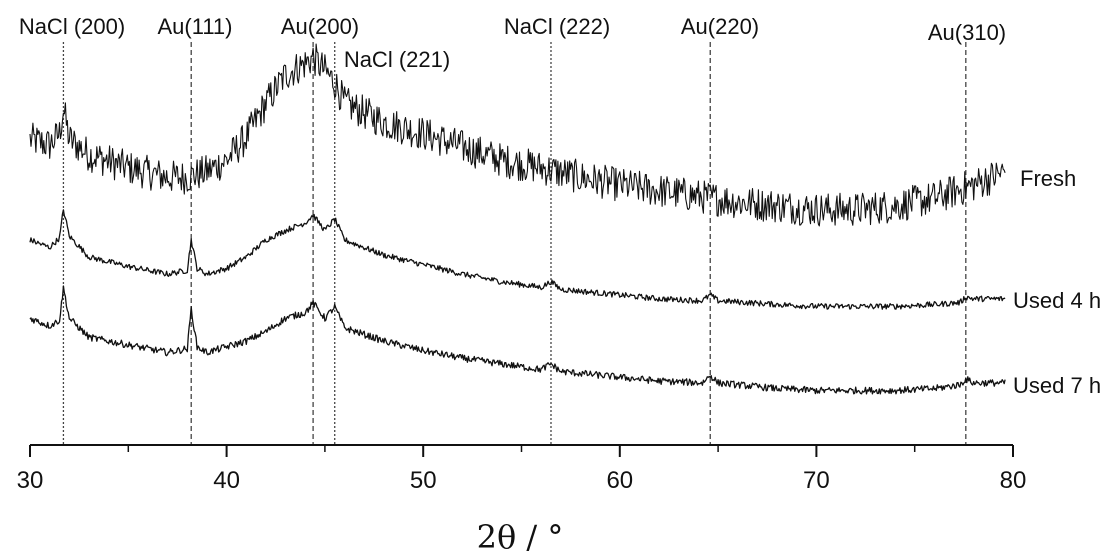 The image size is (1120, 557). Describe the element at coordinates (816, 480) in the screenshot. I see `x-tick-label: 70` at that location.